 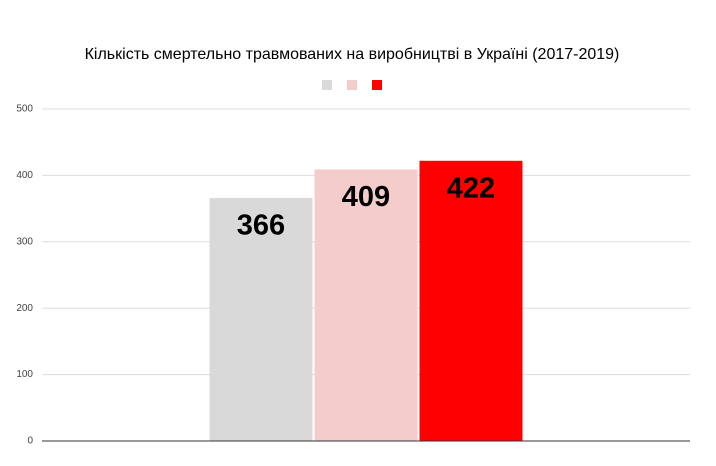 I want to click on value-label: 366, so click(x=261, y=226).